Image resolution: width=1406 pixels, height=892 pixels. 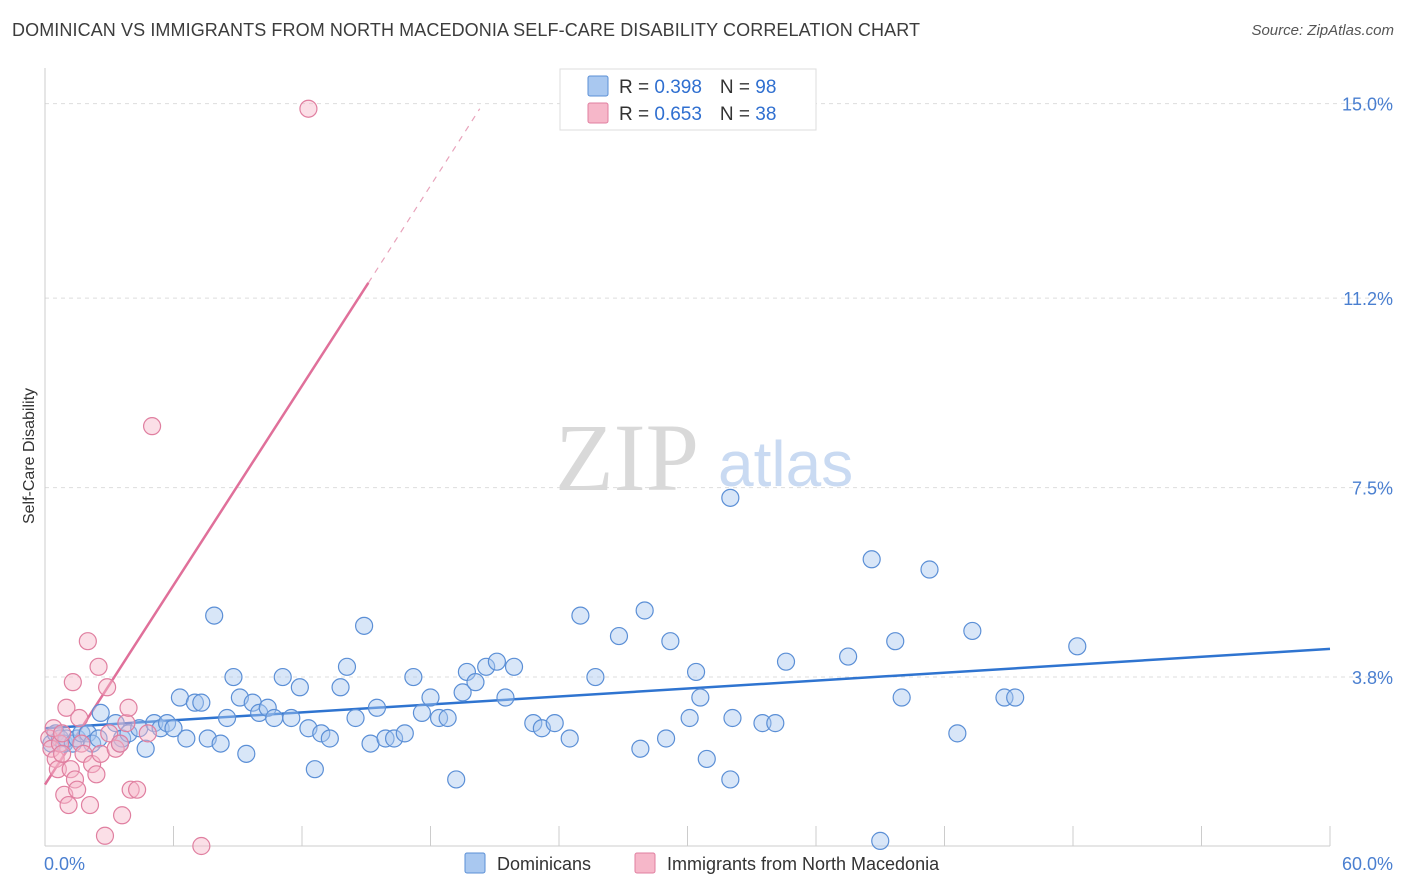 I want to click on bottom-legend-swatch-macedonia, so click(x=645, y=863).